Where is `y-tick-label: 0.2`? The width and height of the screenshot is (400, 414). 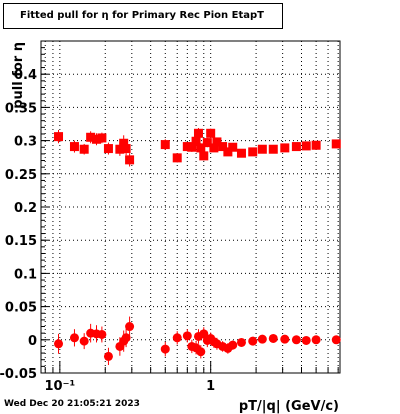
y-tick-label: 0.2 is located at coordinates (25, 208).